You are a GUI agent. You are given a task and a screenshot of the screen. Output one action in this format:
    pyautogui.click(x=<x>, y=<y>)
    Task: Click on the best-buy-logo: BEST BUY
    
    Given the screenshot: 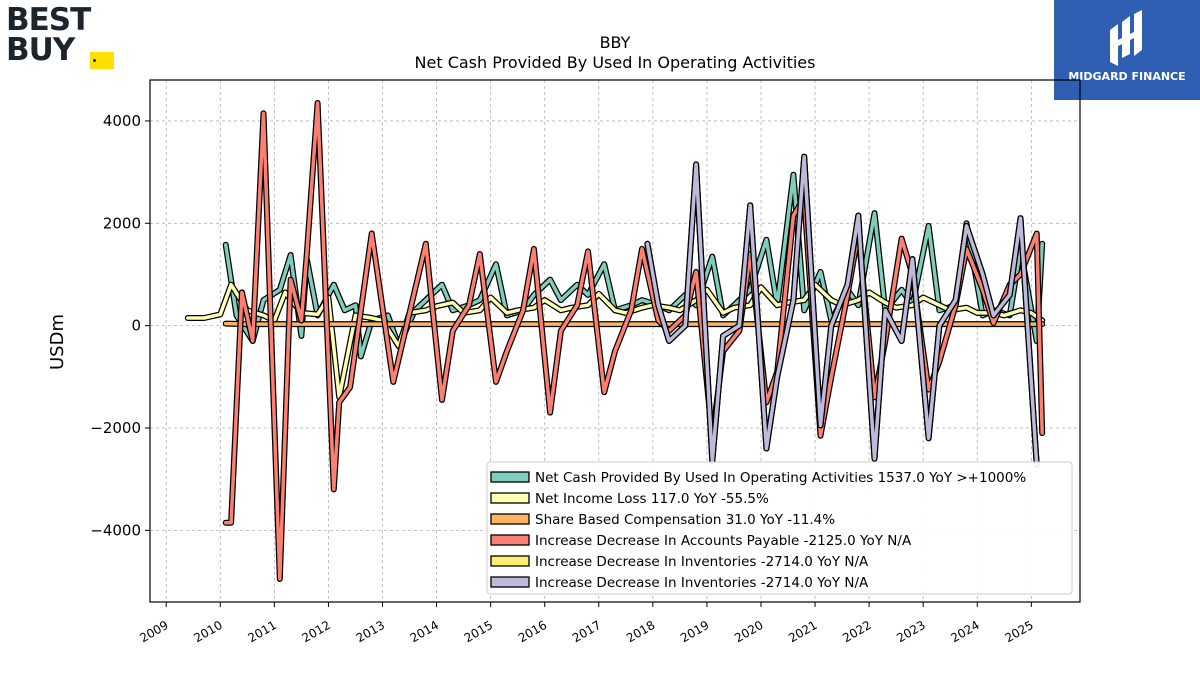 What is the action you would take?
    pyautogui.click(x=61, y=35)
    